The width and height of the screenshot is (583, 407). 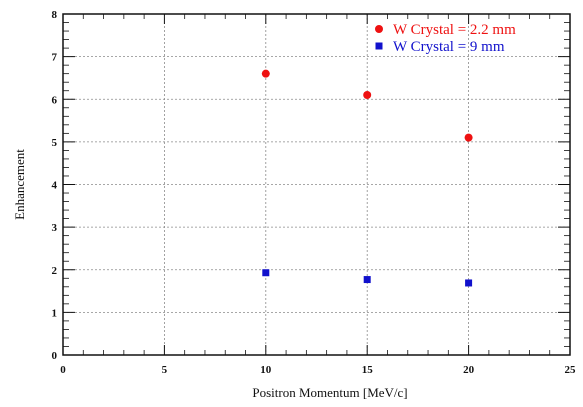 I want to click on x-axis-label: Positron Momentum [MeV/c], so click(x=329, y=392).